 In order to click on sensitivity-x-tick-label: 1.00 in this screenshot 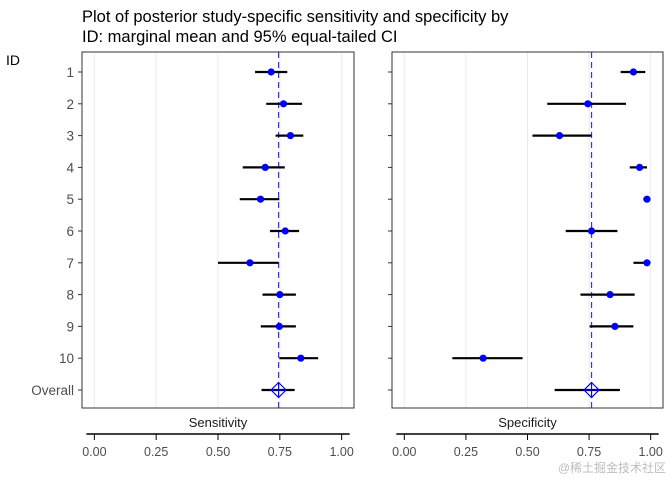, I will do `click(341, 452)`.